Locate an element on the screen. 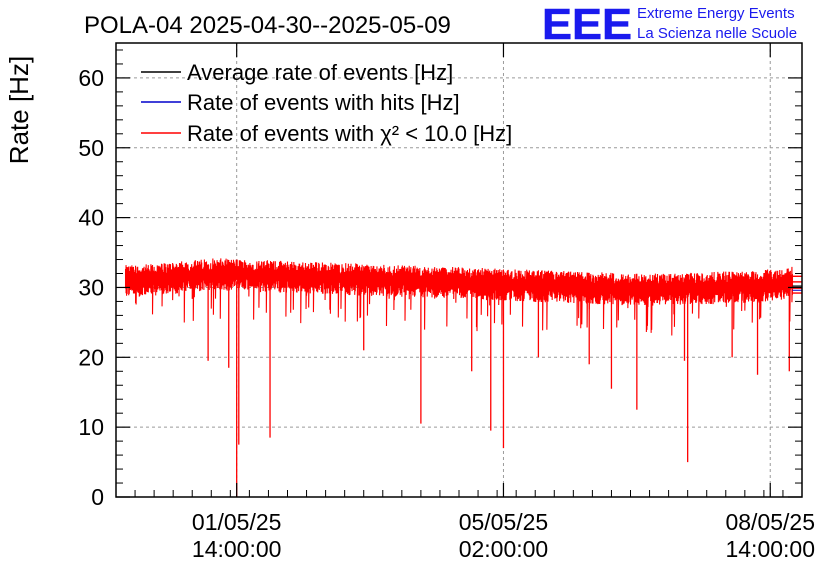  x-tick-label-date: 08/05/25 is located at coordinates (770, 522).